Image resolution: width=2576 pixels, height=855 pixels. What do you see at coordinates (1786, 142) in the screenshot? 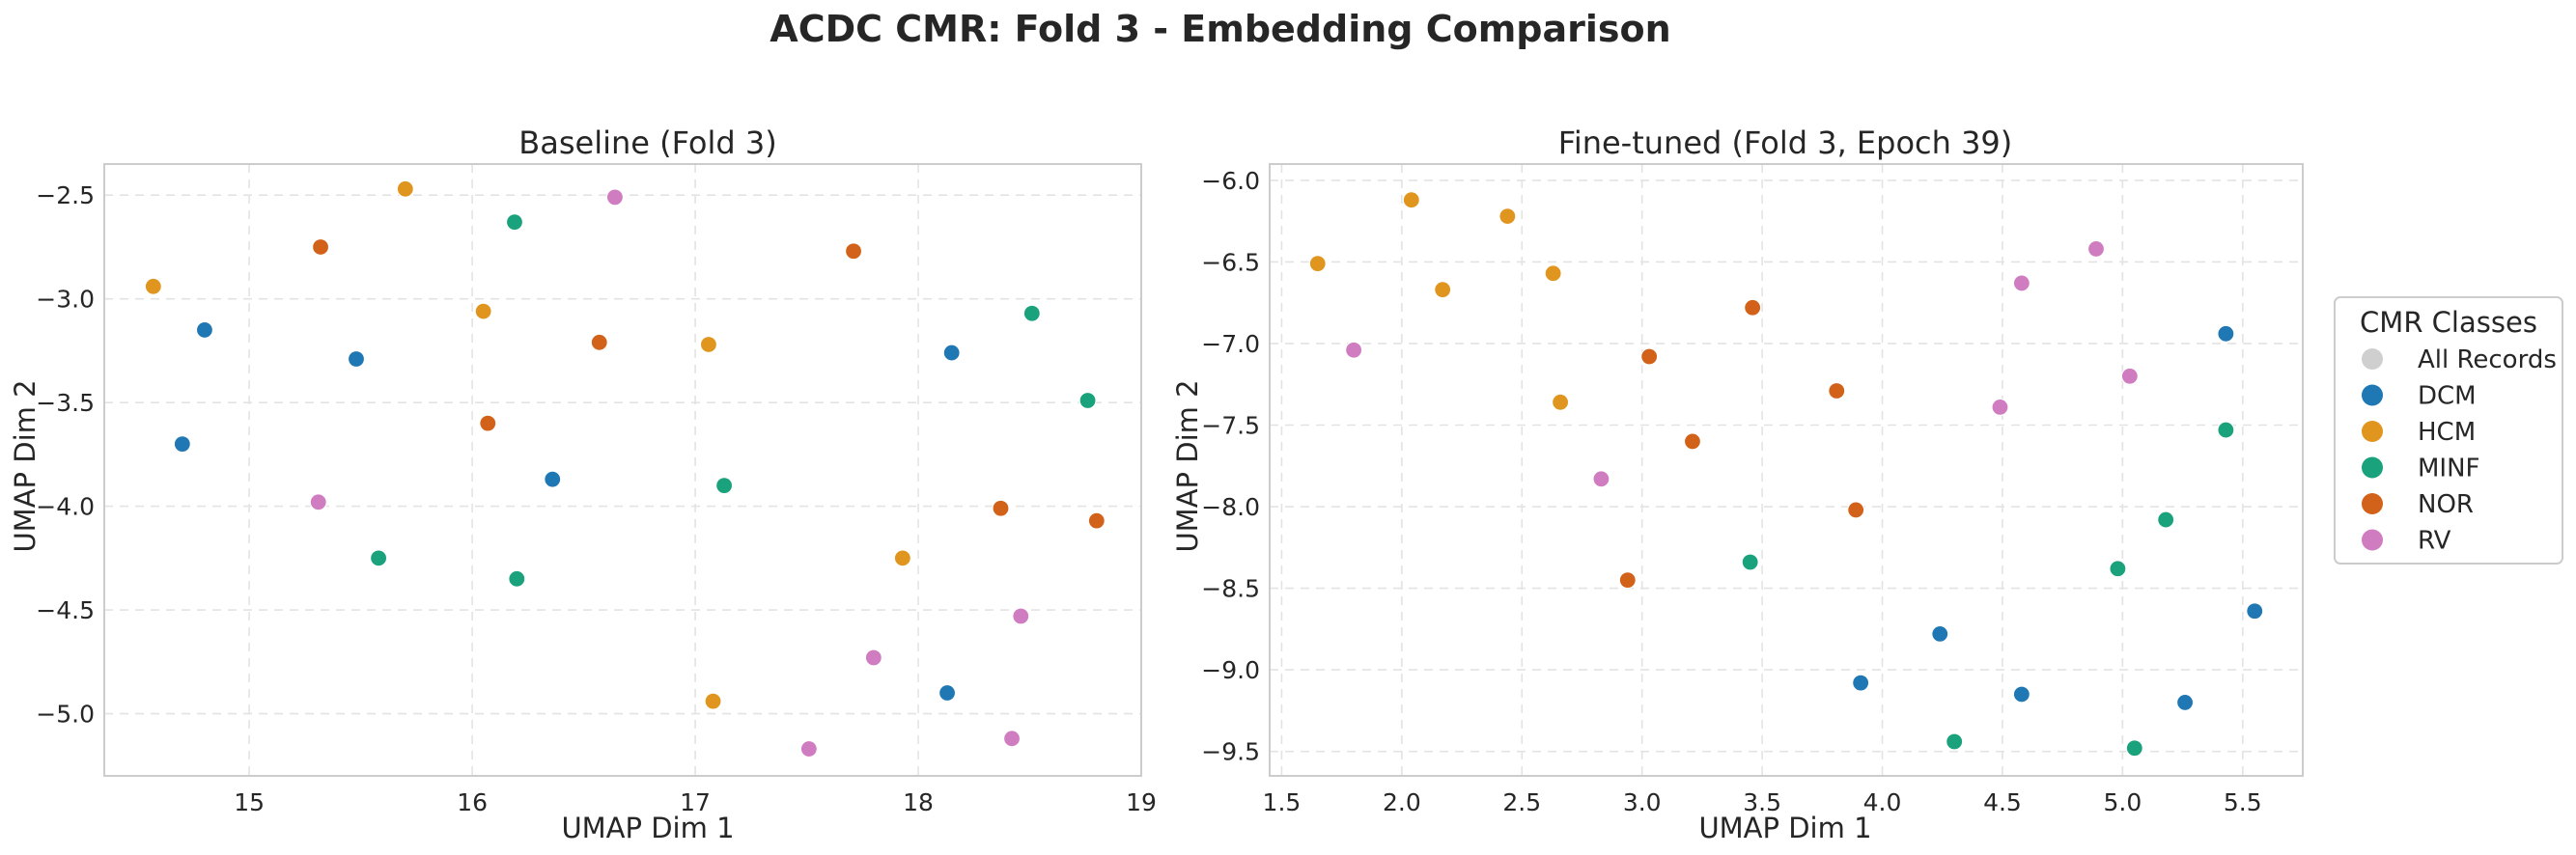
I see `finetuned-panel-title: Fine-tuned (Fold 3, Epoch 39)` at bounding box center [1786, 142].